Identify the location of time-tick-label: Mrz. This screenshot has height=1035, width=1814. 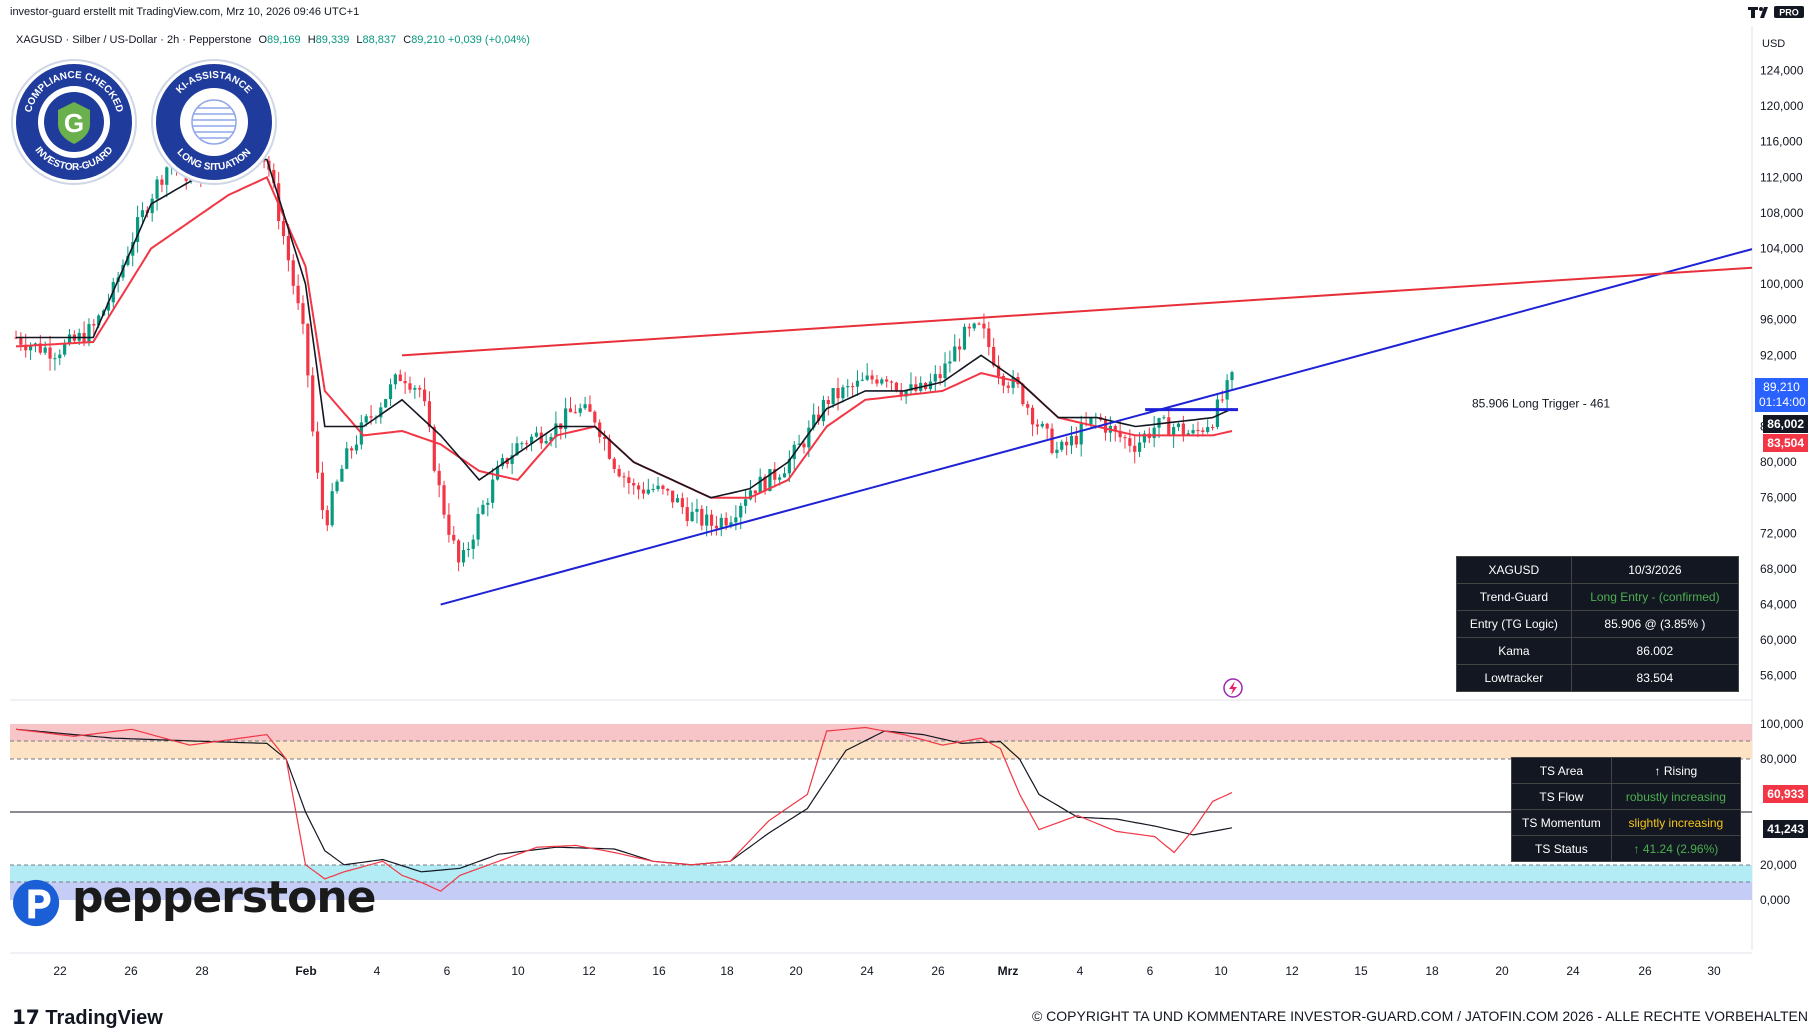
(1008, 971).